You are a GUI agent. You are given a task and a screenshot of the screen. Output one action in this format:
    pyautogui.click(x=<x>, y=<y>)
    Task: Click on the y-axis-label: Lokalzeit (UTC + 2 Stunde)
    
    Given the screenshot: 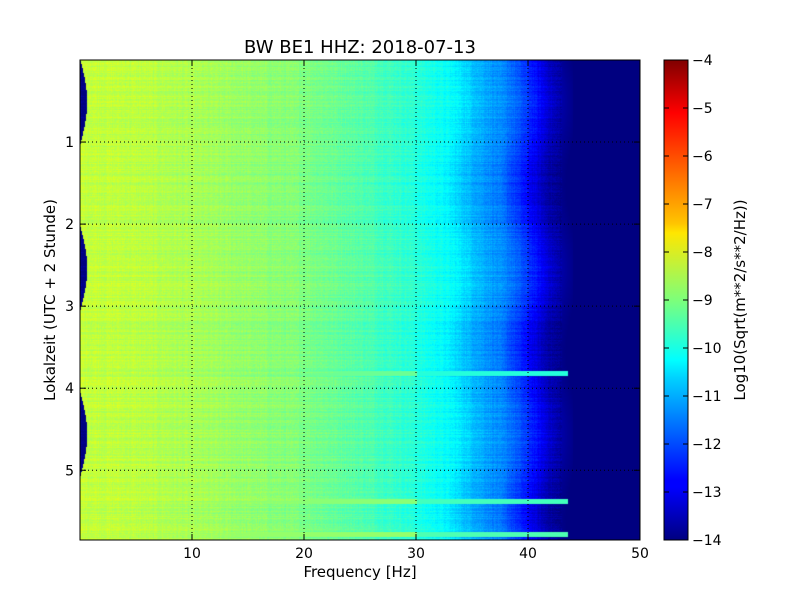 What is the action you would take?
    pyautogui.click(x=50, y=300)
    